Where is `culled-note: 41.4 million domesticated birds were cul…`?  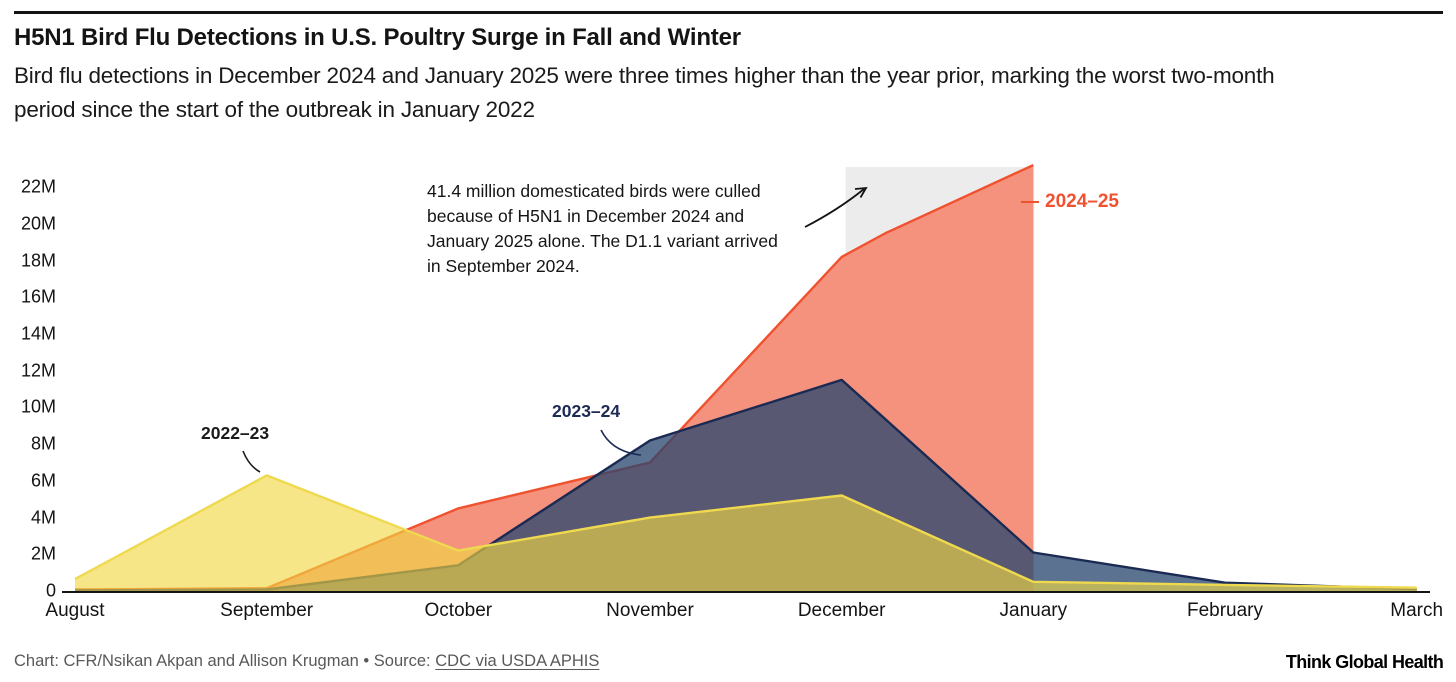
culled-note: 41.4 million domesticated birds were cul… is located at coordinates (602, 229).